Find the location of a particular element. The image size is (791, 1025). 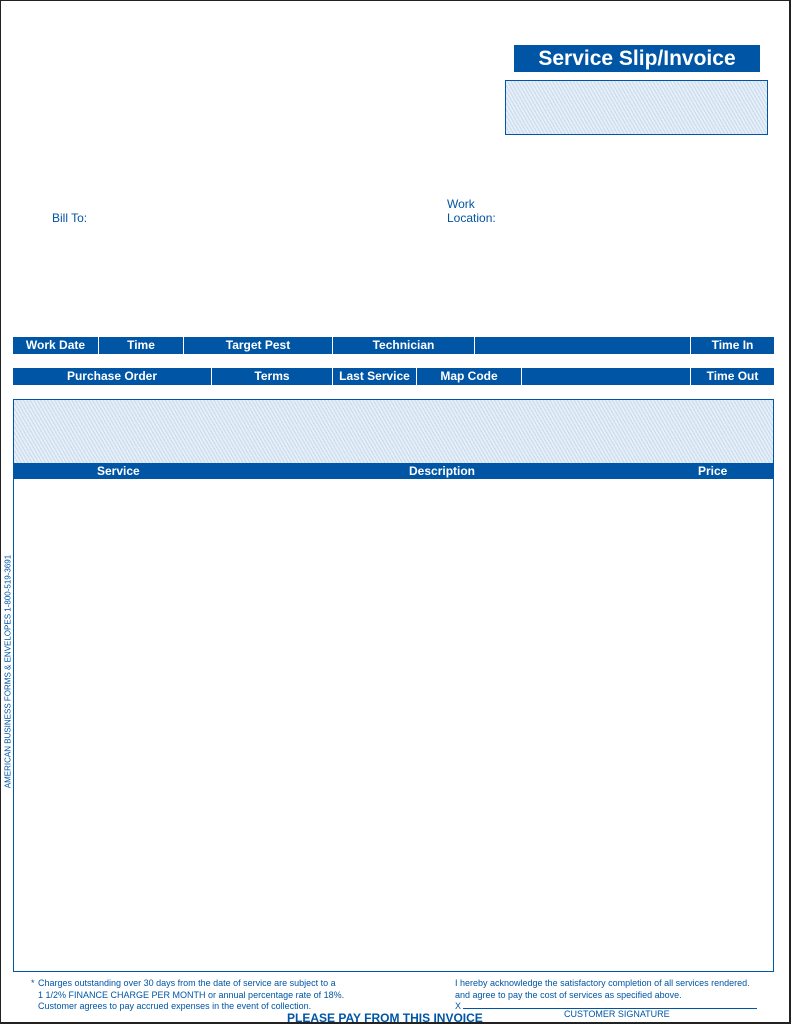

signature-label: CUSTOMER SIGNATURE is located at coordinates (617, 1014).